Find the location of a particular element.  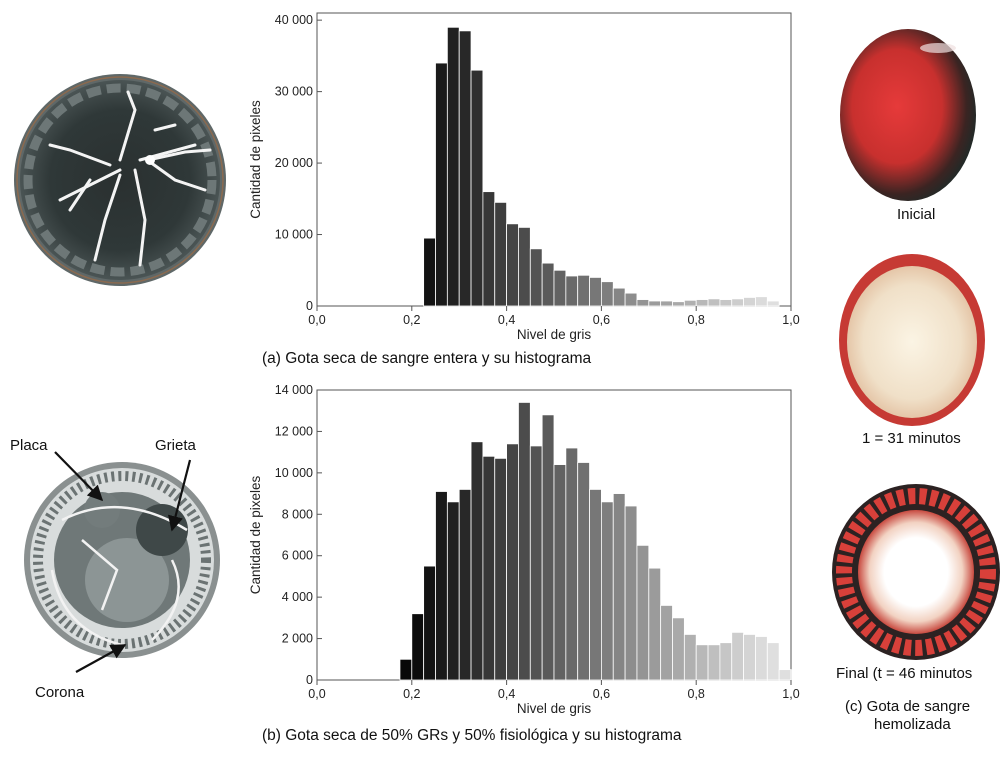

annotation-corona: Corona is located at coordinates (60, 692).